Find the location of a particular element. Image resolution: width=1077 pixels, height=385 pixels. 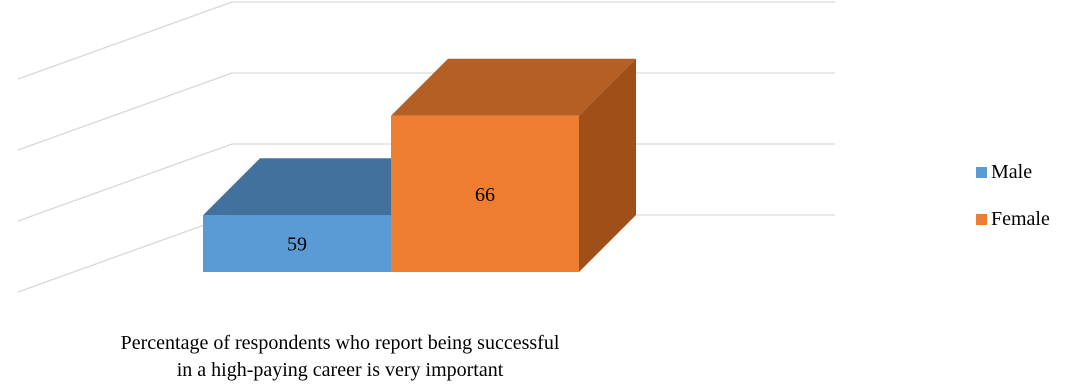

bar-front-male is located at coordinates (297, 243).